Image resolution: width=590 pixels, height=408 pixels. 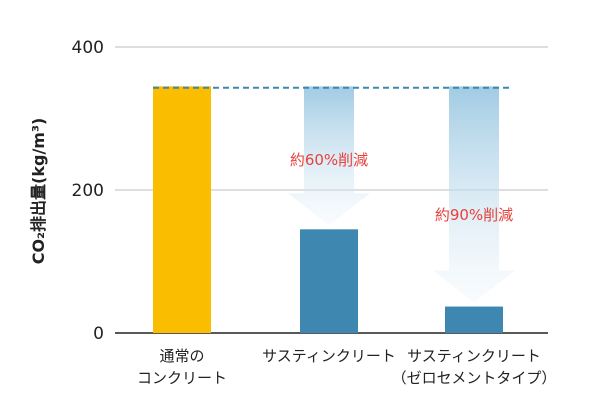 What do you see at coordinates (474, 215) in the screenshot?
I see `reduction-label: 約90%削減` at bounding box center [474, 215].